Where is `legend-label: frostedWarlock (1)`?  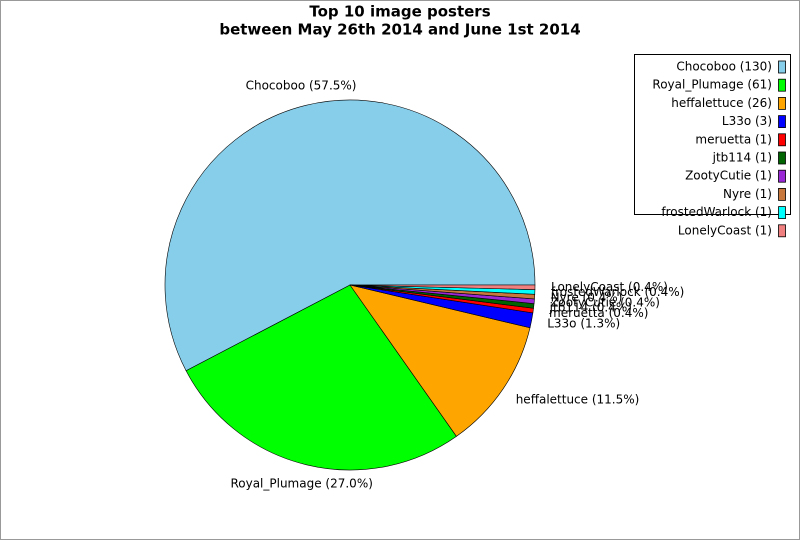
legend-label: frostedWarlock (1) is located at coordinates (716, 212).